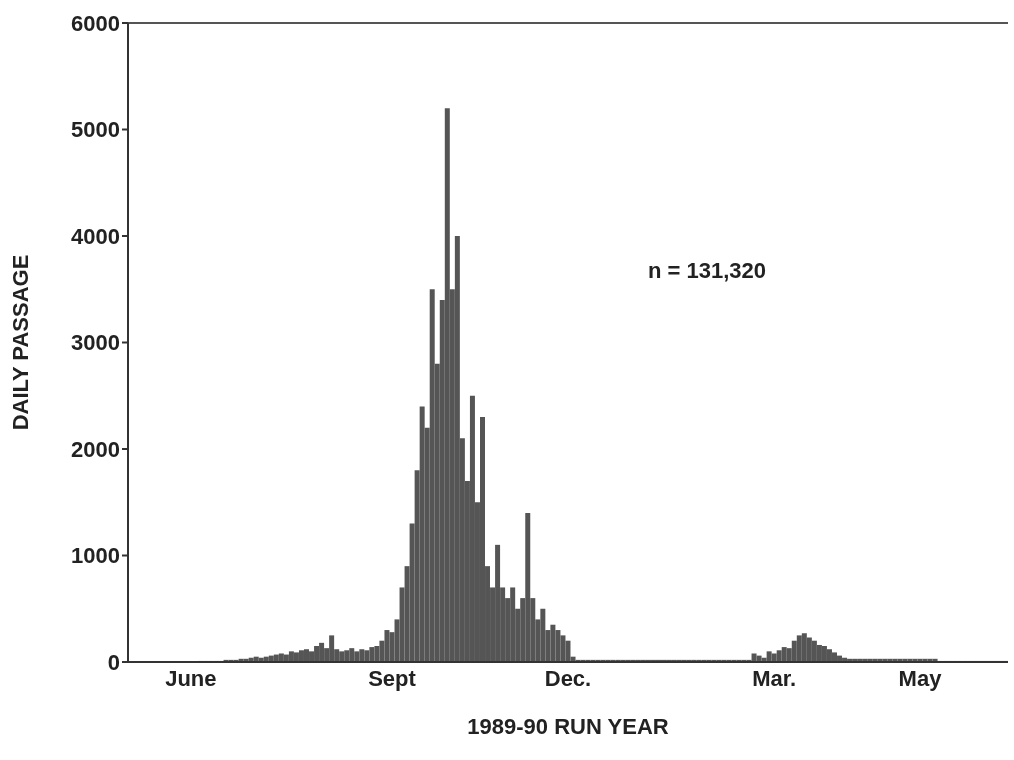  Describe the element at coordinates (920, 678) in the screenshot. I see `x-tick-label: May` at that location.